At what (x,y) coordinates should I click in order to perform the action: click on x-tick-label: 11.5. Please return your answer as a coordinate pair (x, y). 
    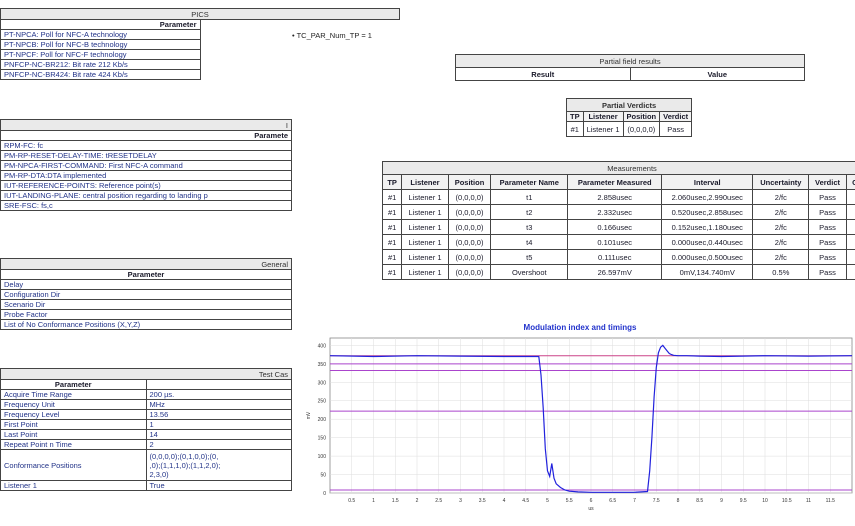
    Looking at the image, I should click on (831, 501).